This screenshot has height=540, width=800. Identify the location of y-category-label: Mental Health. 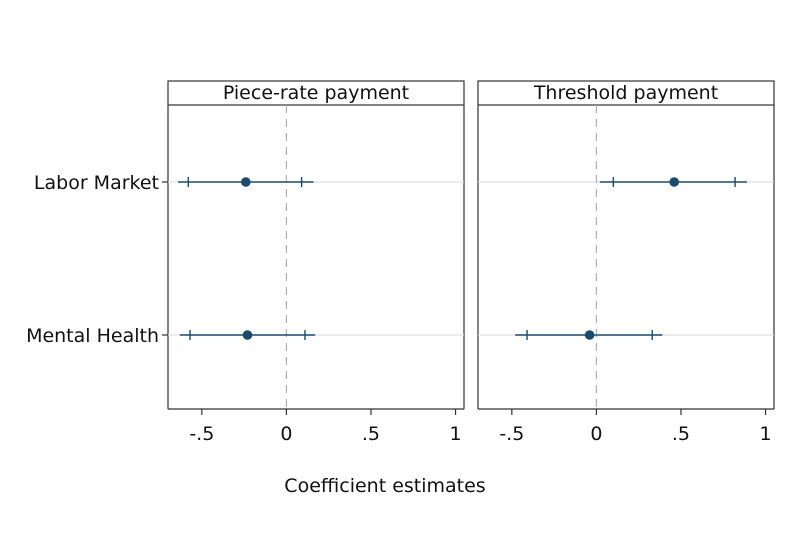
(92, 336).